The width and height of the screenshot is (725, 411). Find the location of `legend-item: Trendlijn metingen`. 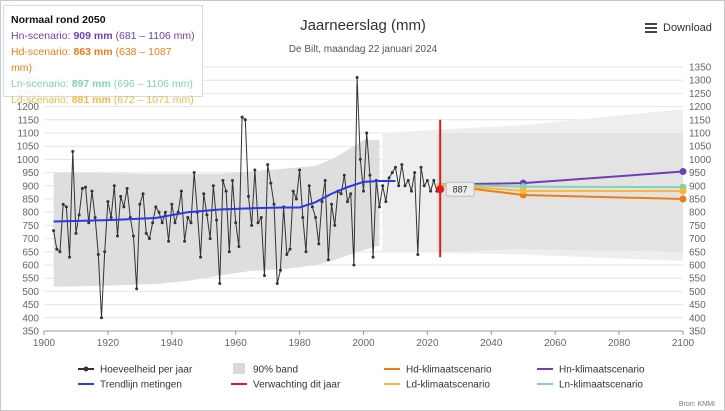

legend-item: Trendlijn metingen is located at coordinates (130, 385).